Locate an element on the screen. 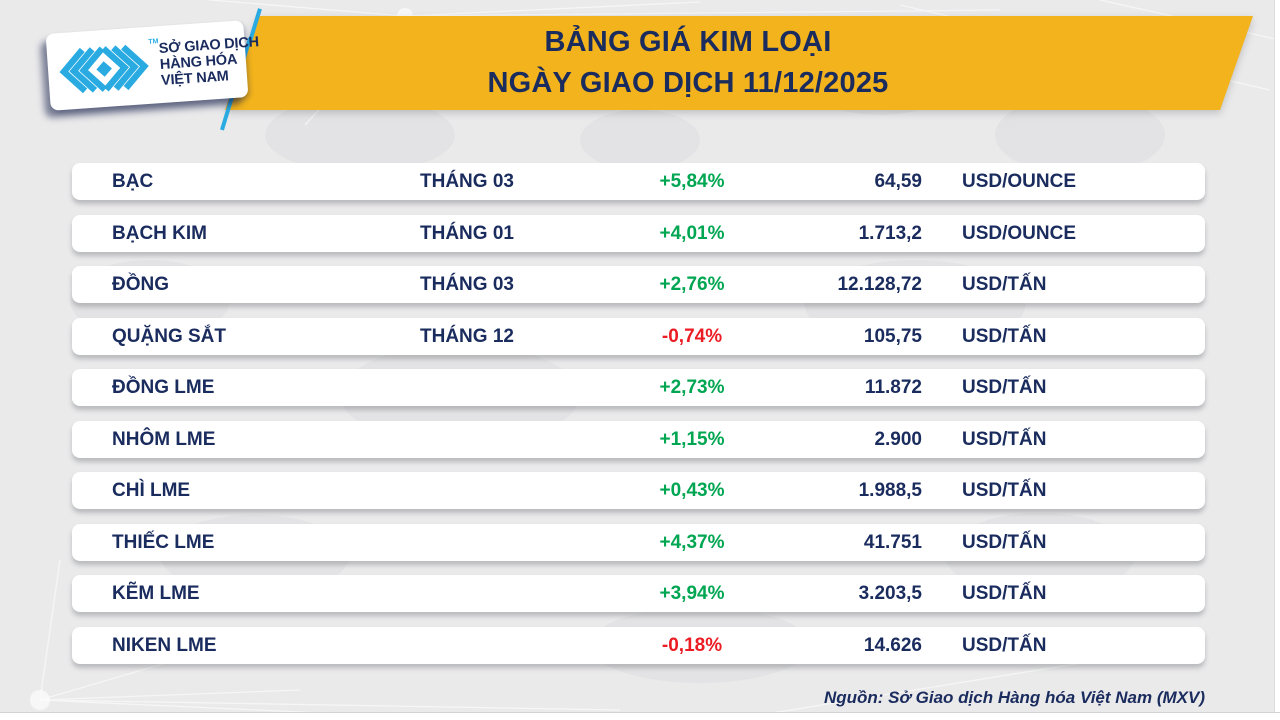 This screenshot has height=720, width=1280. mxv-logo-text: SỞ GIAO DỊCH HÀNG HÓA VIỆT NAM is located at coordinates (209, 61).